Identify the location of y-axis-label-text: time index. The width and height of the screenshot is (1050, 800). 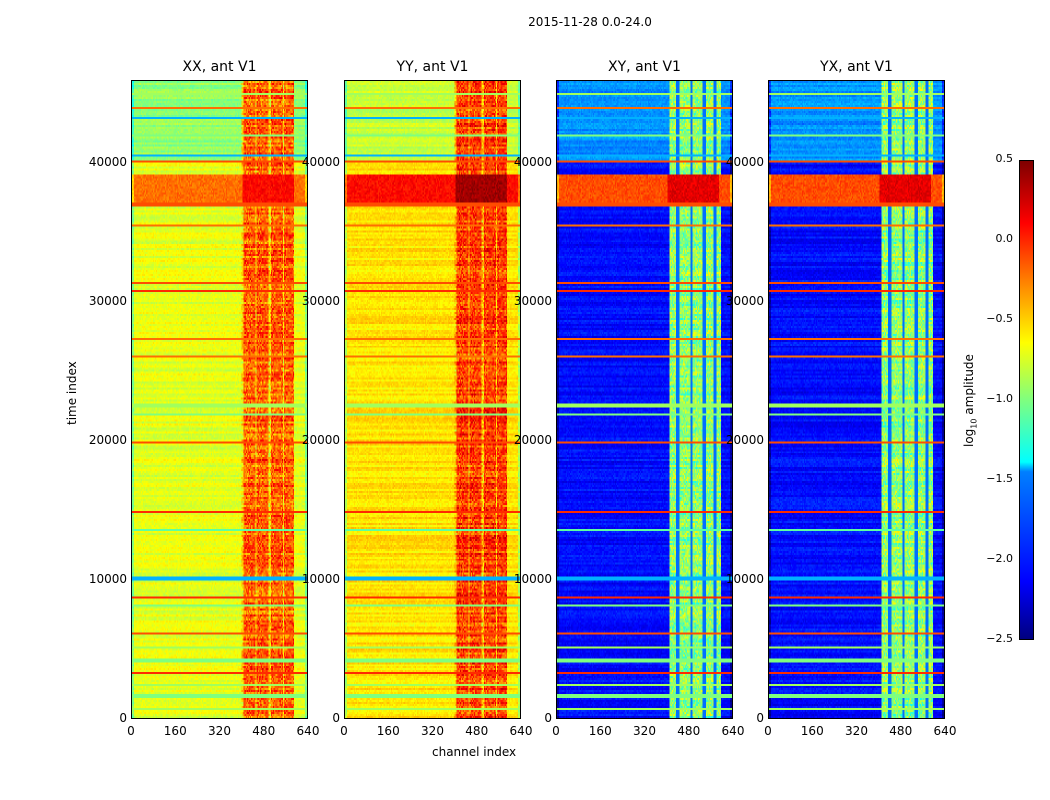
(72, 393).